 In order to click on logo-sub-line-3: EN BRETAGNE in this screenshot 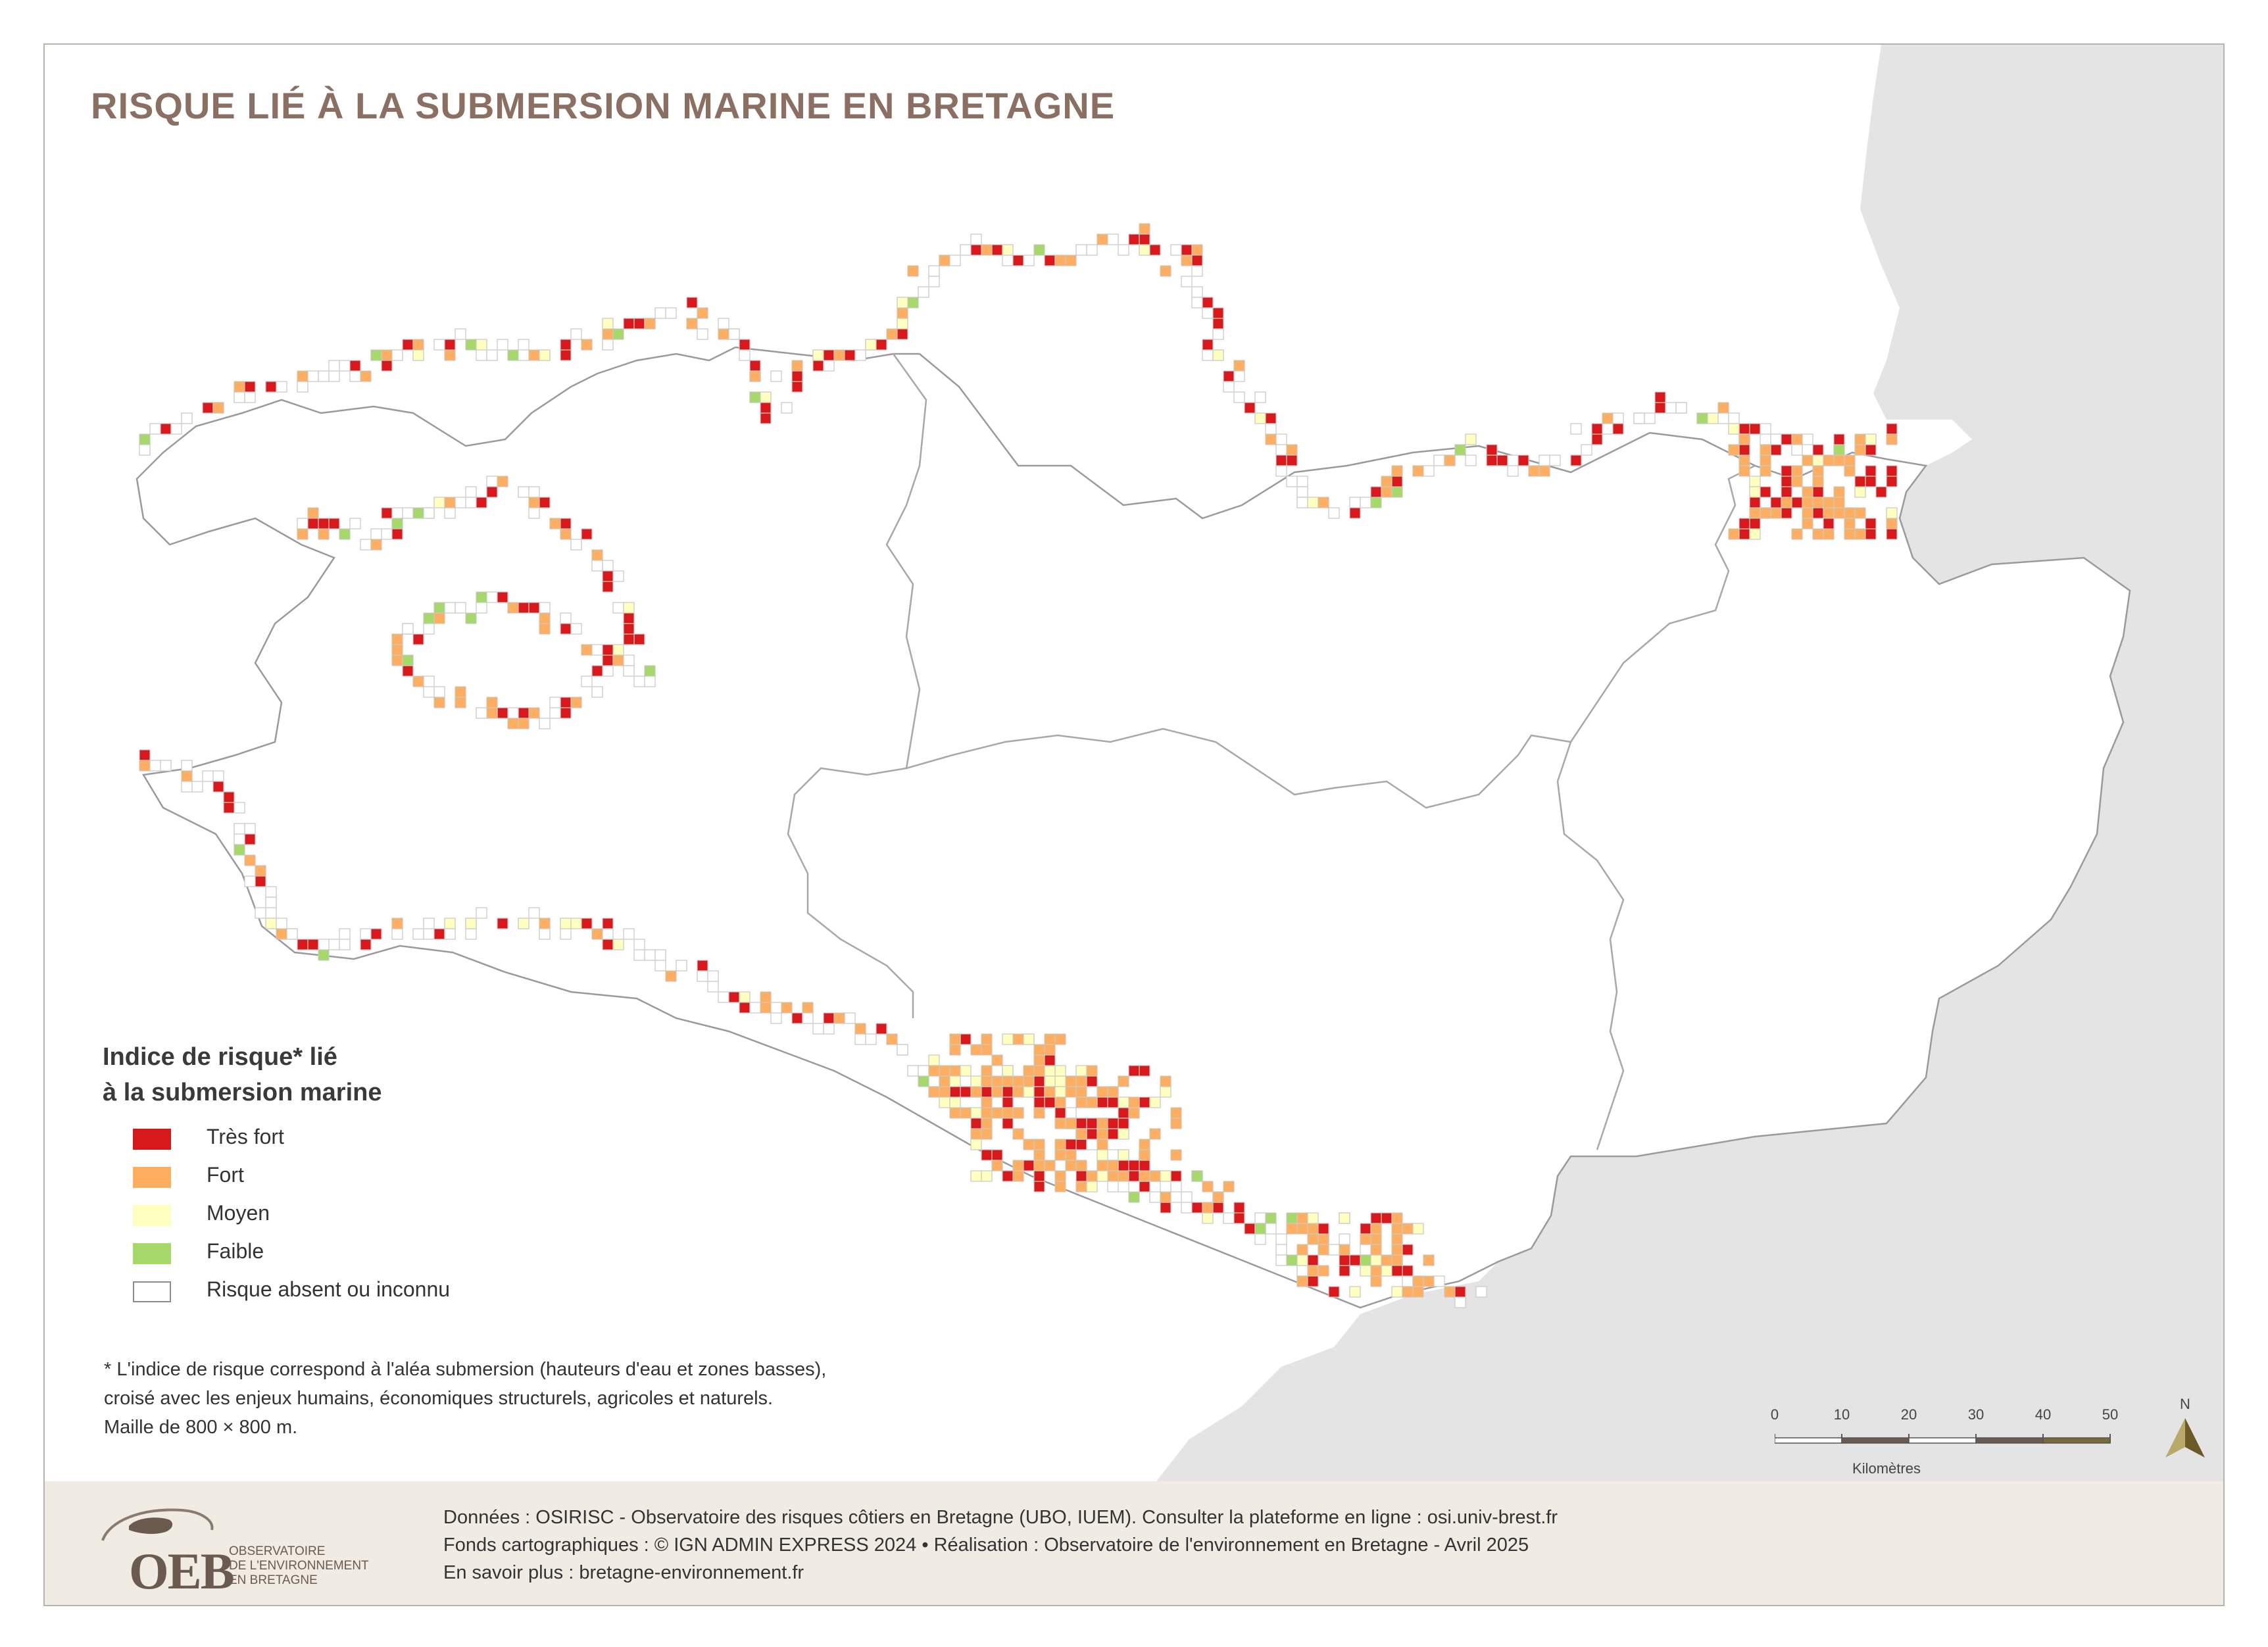, I will do `click(274, 1580)`.